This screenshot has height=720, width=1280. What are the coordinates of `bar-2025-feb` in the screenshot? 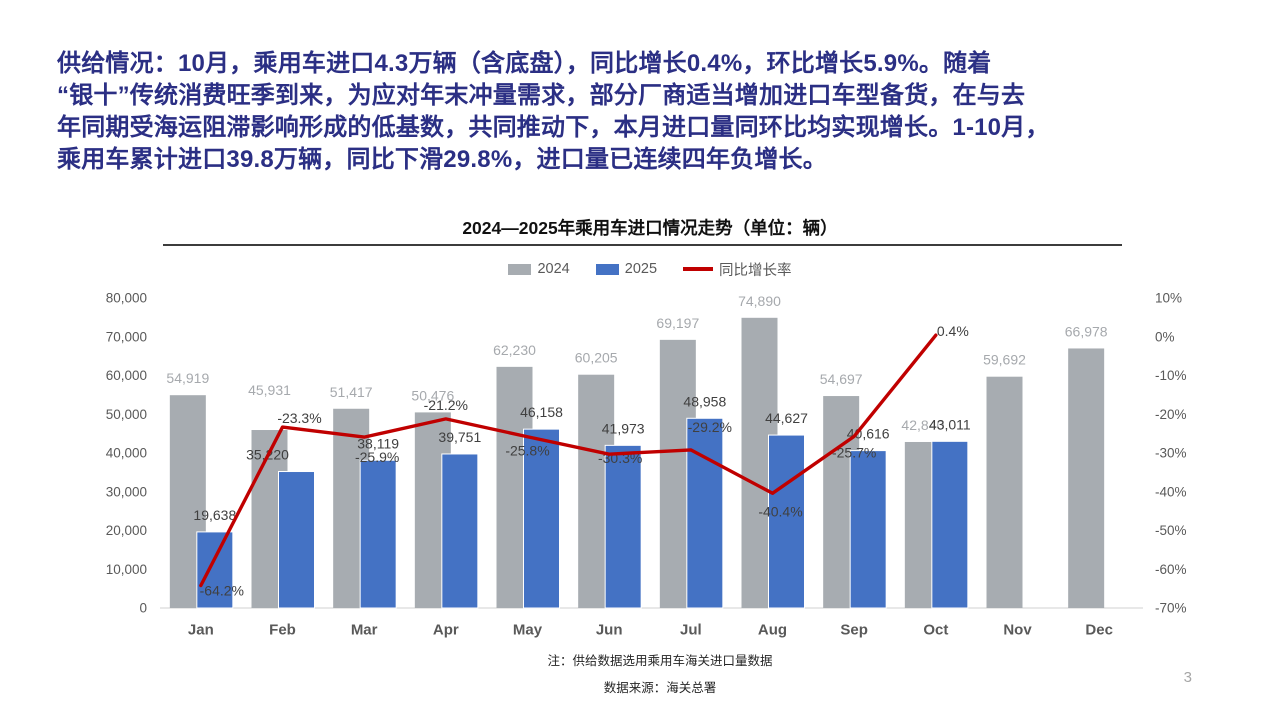 It's located at (297, 540).